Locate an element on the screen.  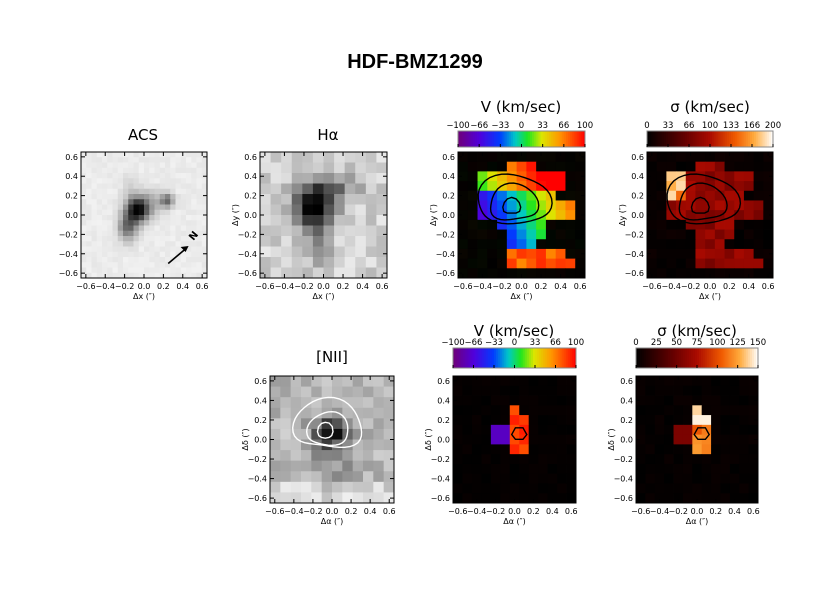
y-tick-label: 0.2 is located at coordinates (626, 420).